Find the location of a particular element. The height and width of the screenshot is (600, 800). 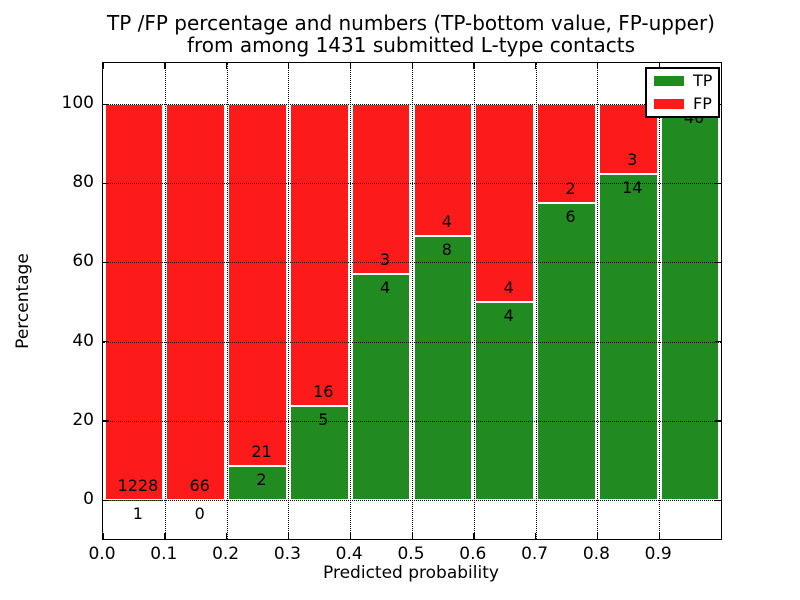

fp-count-label: 66 is located at coordinates (199, 485).